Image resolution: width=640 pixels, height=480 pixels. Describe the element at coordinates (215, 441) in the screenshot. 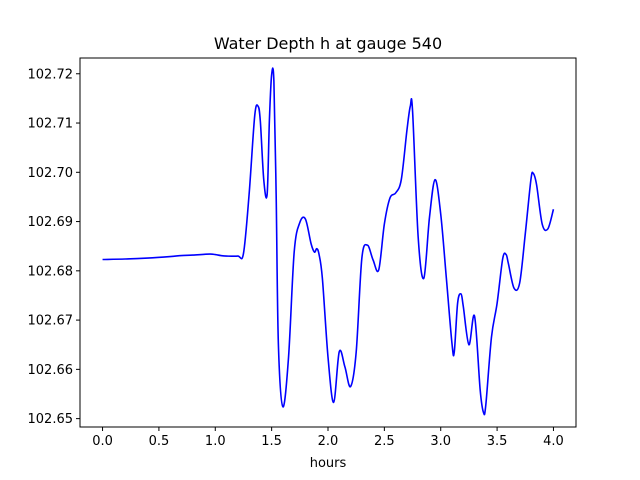

I see `x-tick-label: 1.0` at that location.